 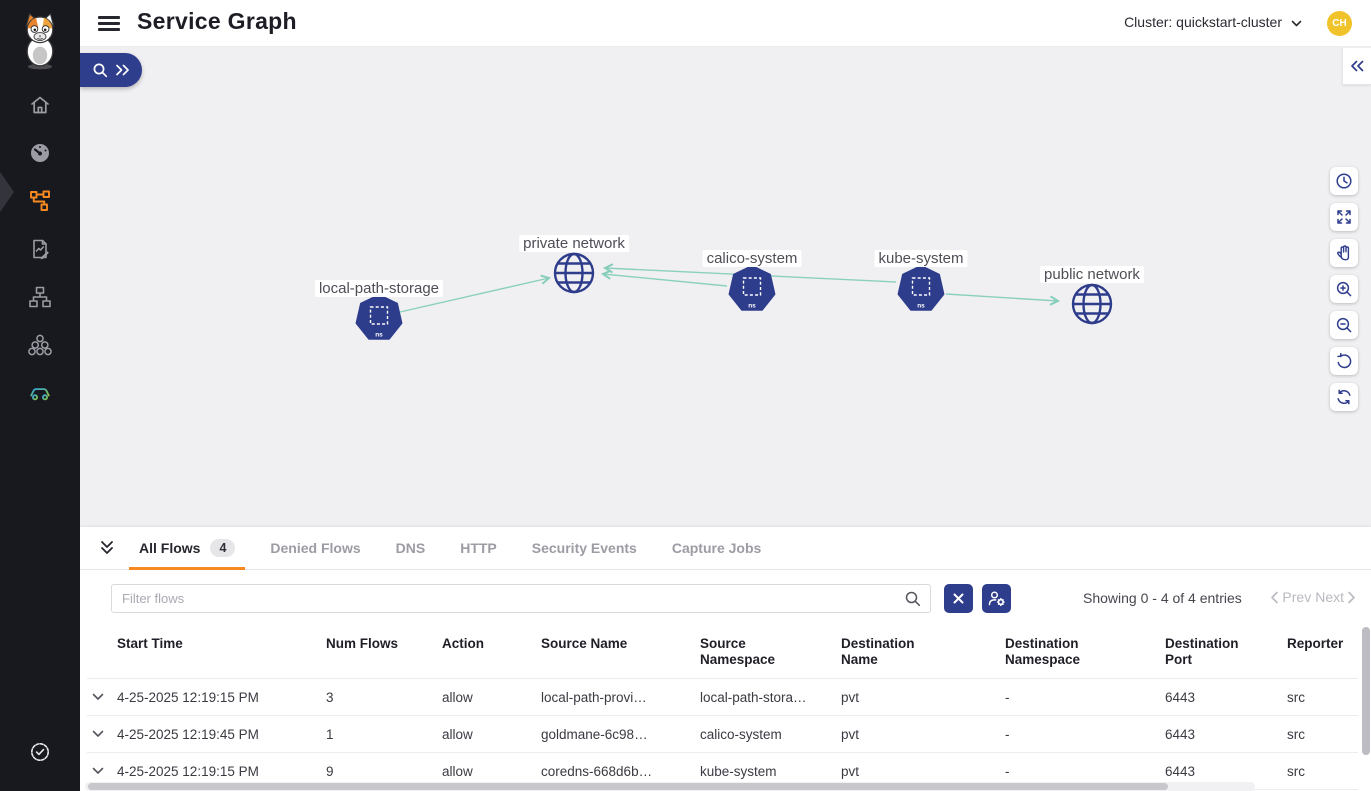 I want to click on car-icon, so click(x=40, y=394).